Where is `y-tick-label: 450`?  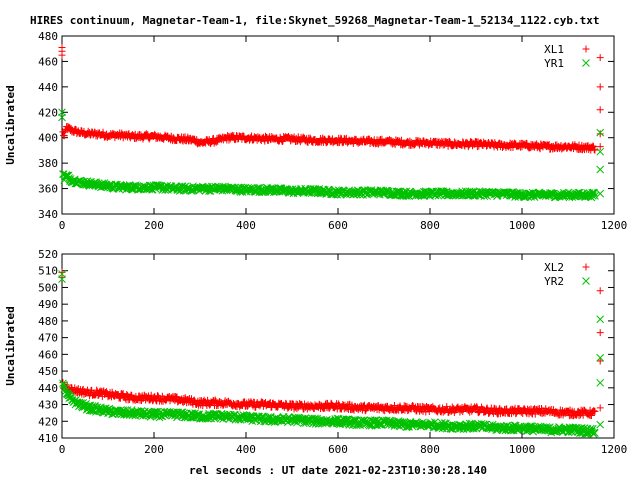 y-tick-label: 450 is located at coordinates (48, 371).